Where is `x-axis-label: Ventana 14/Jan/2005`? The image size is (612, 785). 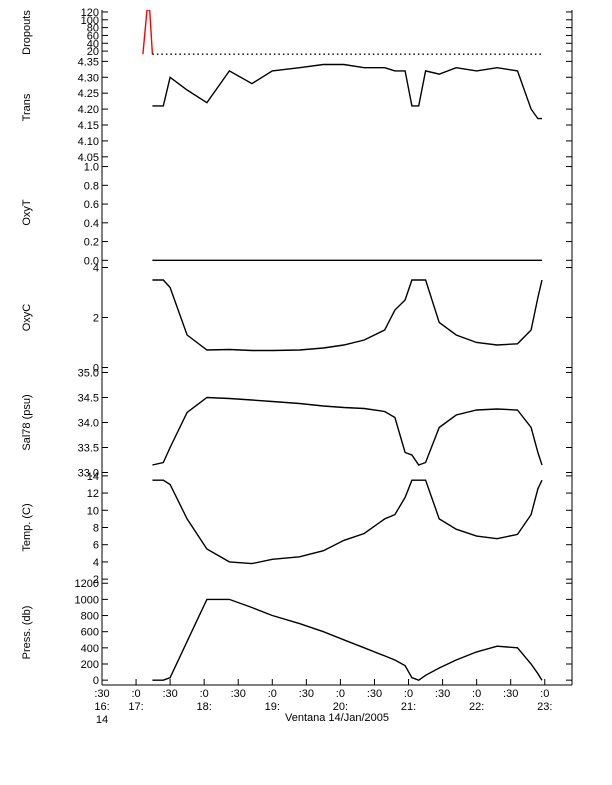 x-axis-label: Ventana 14/Jan/2005 is located at coordinates (337, 718).